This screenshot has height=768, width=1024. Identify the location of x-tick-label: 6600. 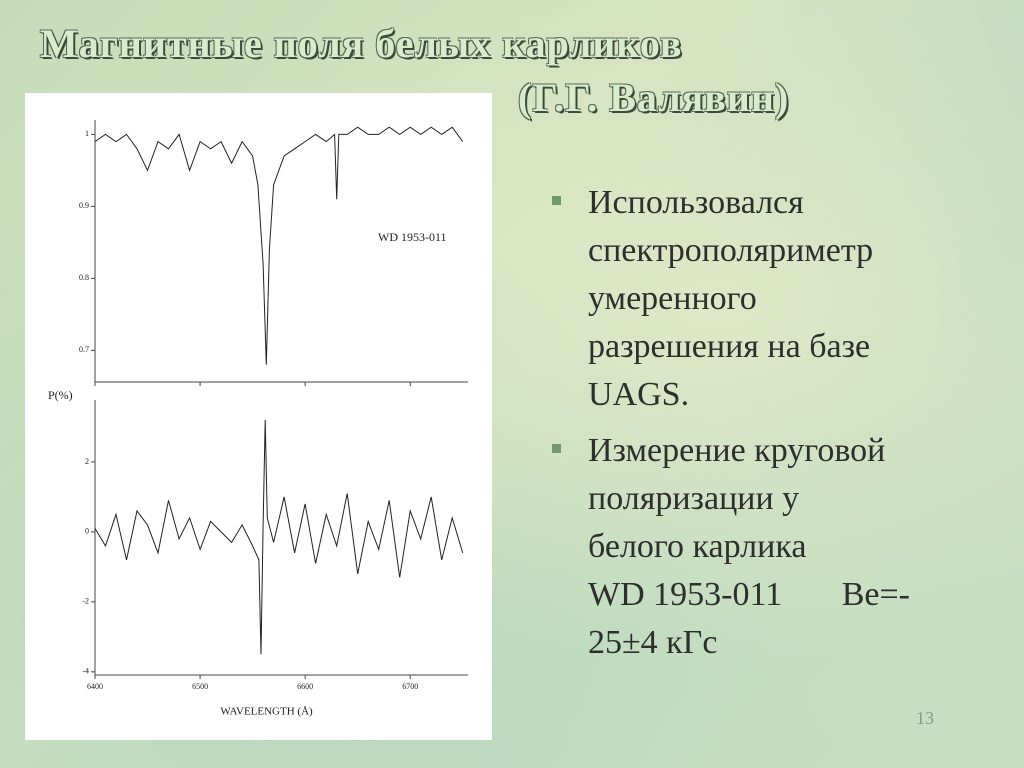
(305, 686).